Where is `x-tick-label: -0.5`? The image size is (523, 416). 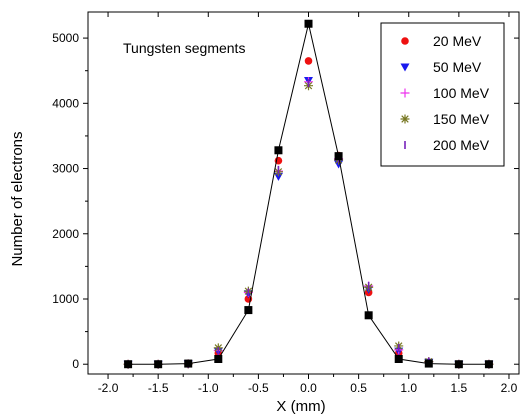 x-tick-label: -0.5 is located at coordinates (258, 388).